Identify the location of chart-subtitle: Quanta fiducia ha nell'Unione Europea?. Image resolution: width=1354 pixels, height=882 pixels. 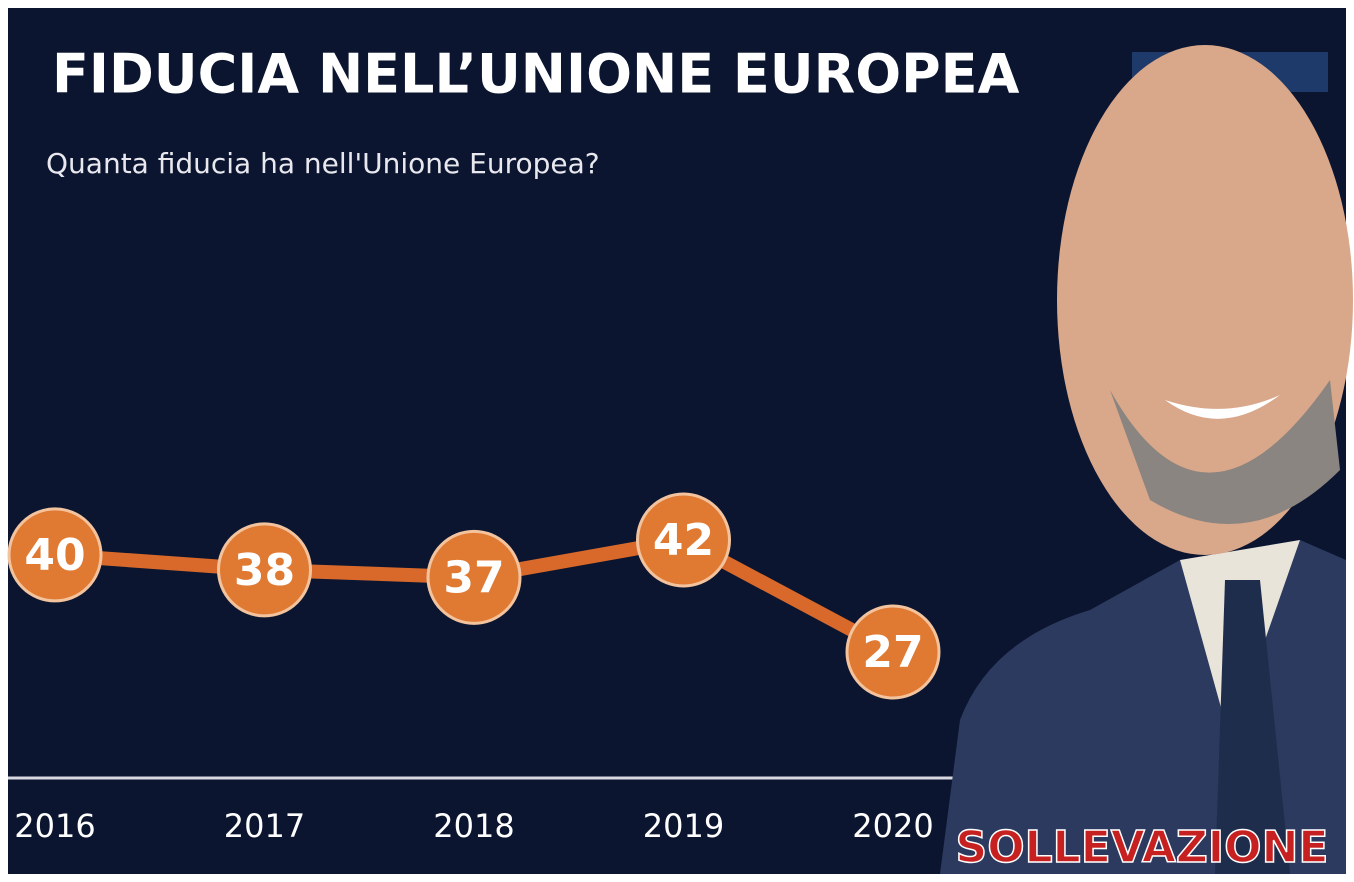
(323, 163).